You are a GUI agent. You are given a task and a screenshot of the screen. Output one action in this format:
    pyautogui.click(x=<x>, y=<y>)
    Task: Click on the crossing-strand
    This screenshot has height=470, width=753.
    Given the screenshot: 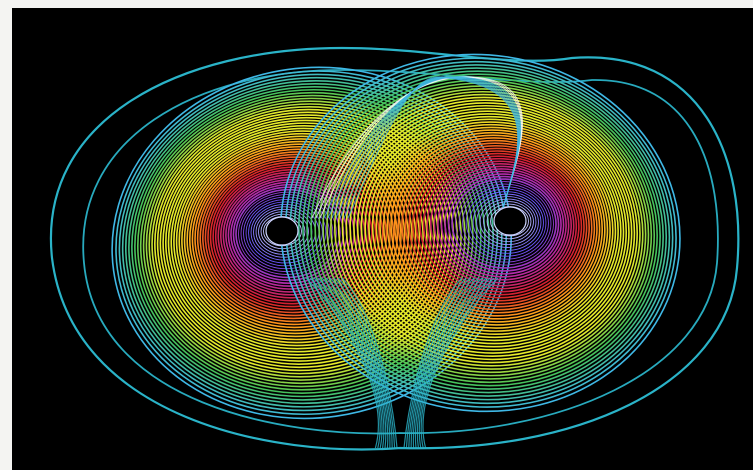 What is the action you would take?
    pyautogui.click(x=433, y=147)
    